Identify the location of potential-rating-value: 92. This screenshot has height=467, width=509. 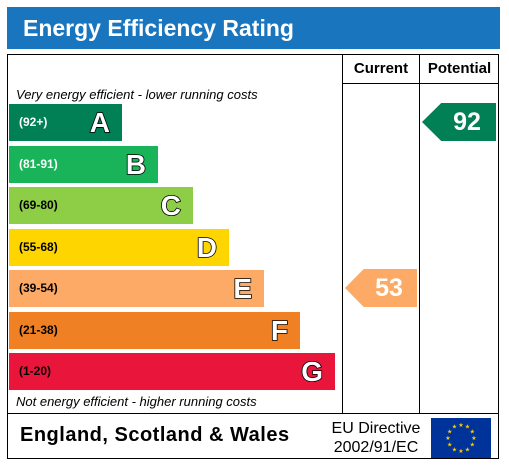
(467, 122).